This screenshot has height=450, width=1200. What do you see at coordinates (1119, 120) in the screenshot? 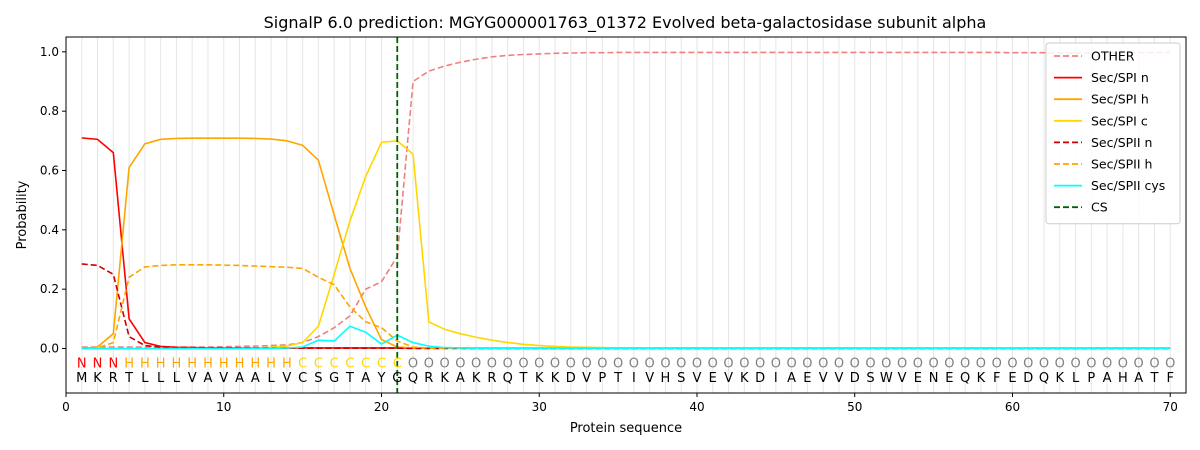
I see `legend-label: Sec/SPI c` at bounding box center [1119, 120].